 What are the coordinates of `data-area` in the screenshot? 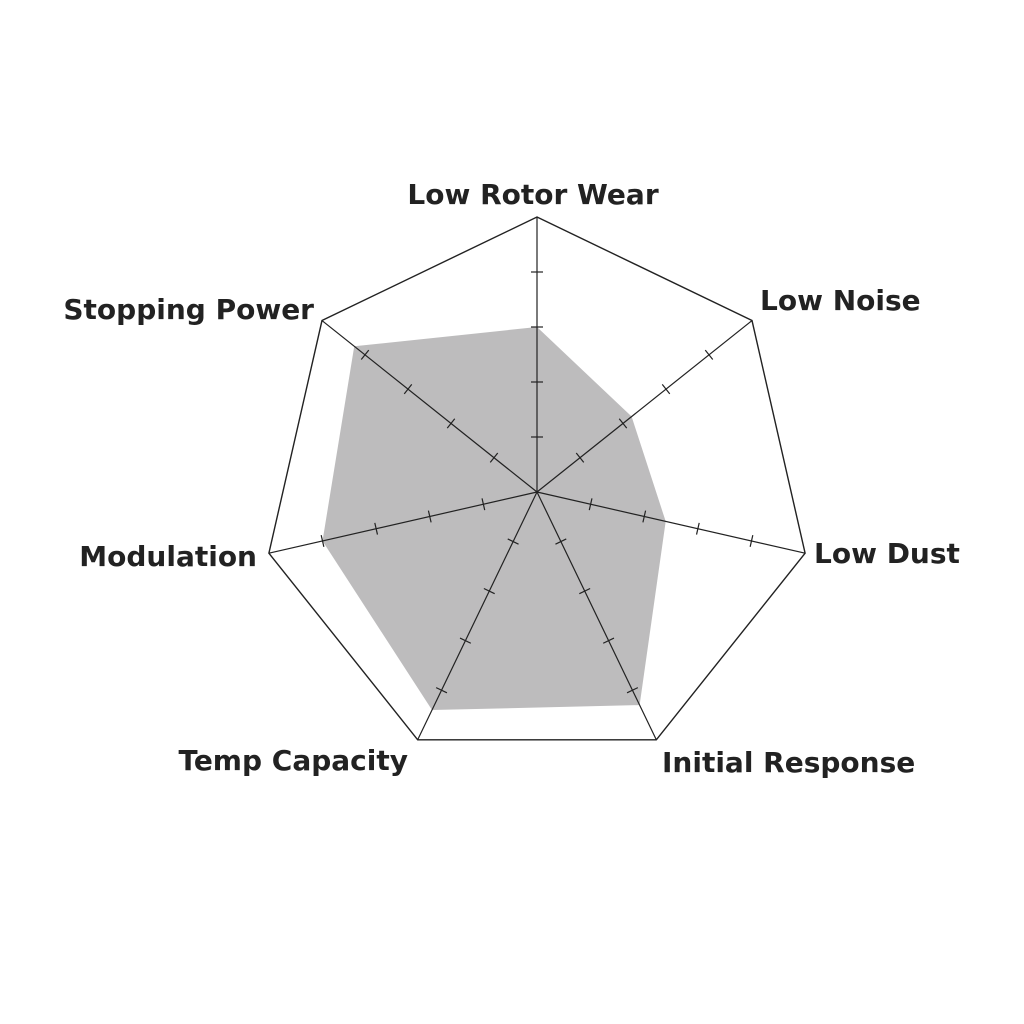 It's located at (494, 519).